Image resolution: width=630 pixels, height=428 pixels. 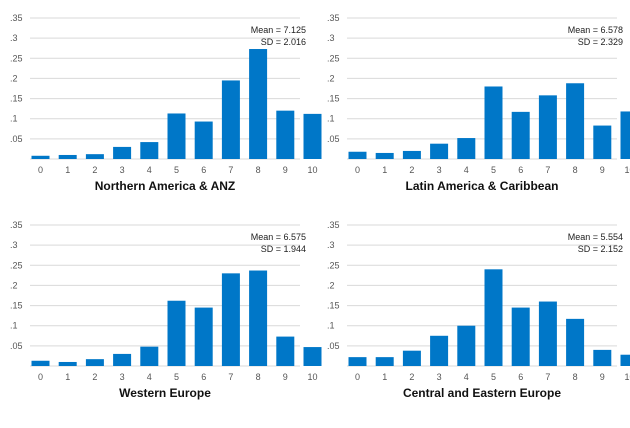 What do you see at coordinates (165, 186) in the screenshot?
I see `chart-title: Northern America & ANZ` at bounding box center [165, 186].